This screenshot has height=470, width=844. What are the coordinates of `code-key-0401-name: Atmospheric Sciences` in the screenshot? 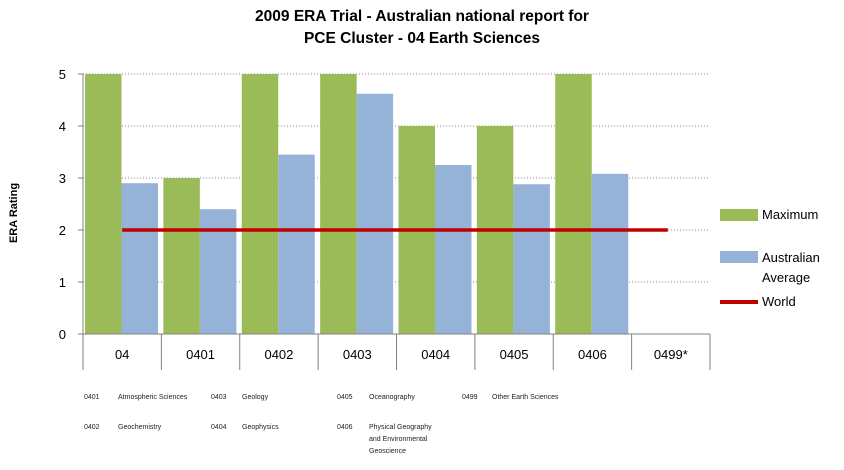 It's located at (153, 397).